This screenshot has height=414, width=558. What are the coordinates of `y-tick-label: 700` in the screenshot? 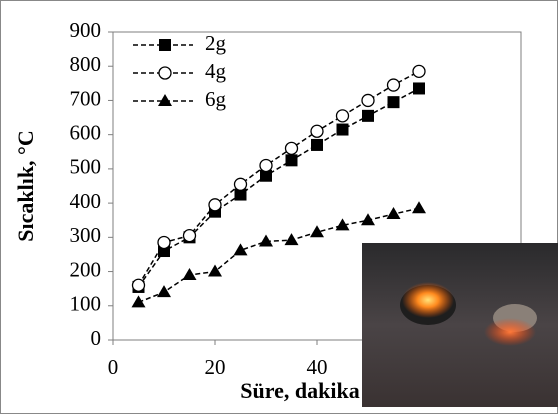 It's located at (86, 98).